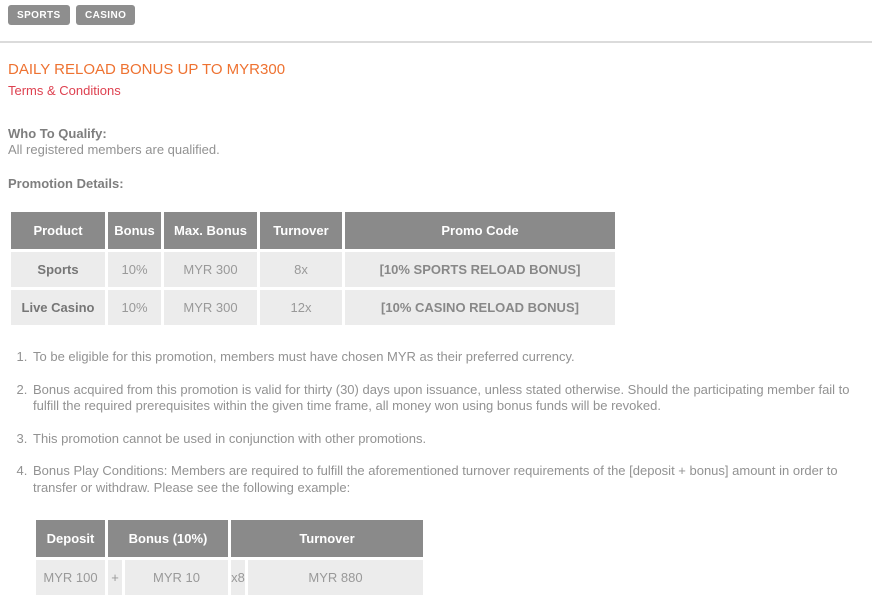 The height and width of the screenshot is (601, 872). What do you see at coordinates (480, 269) in the screenshot?
I see `cell-promo-code: [10% SPORTS RELOAD BONUS]` at bounding box center [480, 269].